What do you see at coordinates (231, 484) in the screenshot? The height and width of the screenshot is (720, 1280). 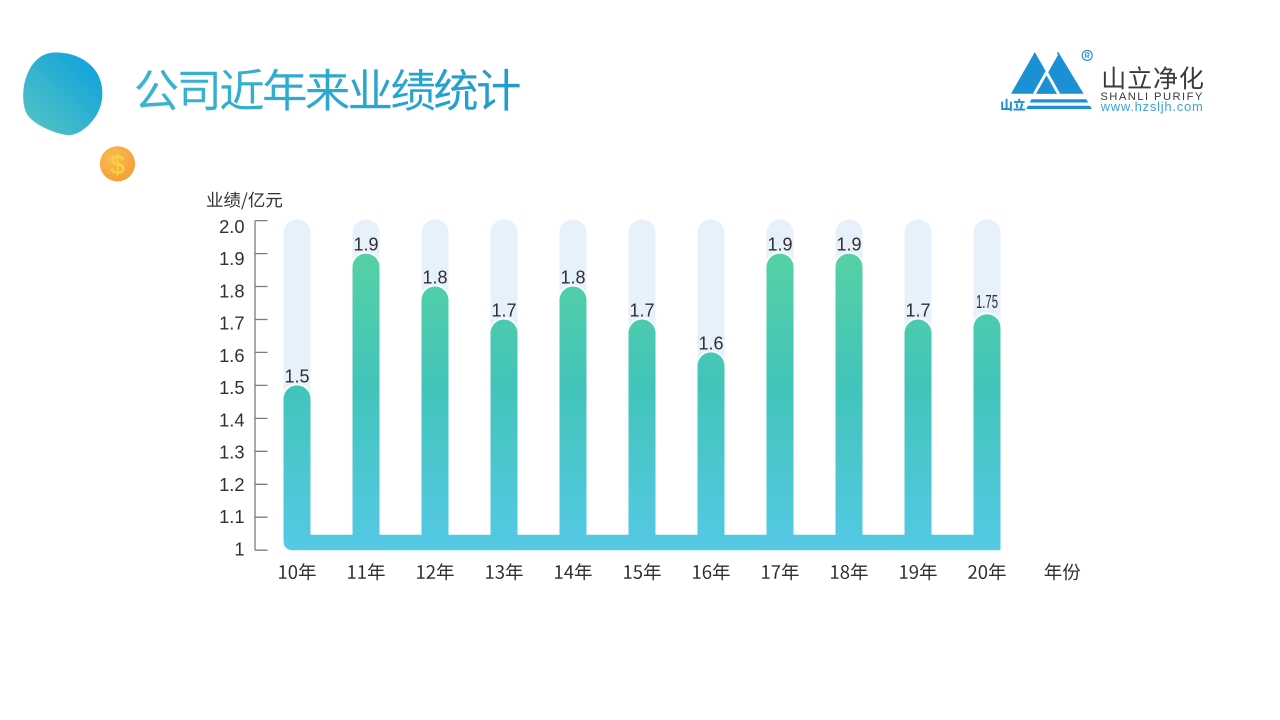 I see `svg-text: 1.2` at bounding box center [231, 484].